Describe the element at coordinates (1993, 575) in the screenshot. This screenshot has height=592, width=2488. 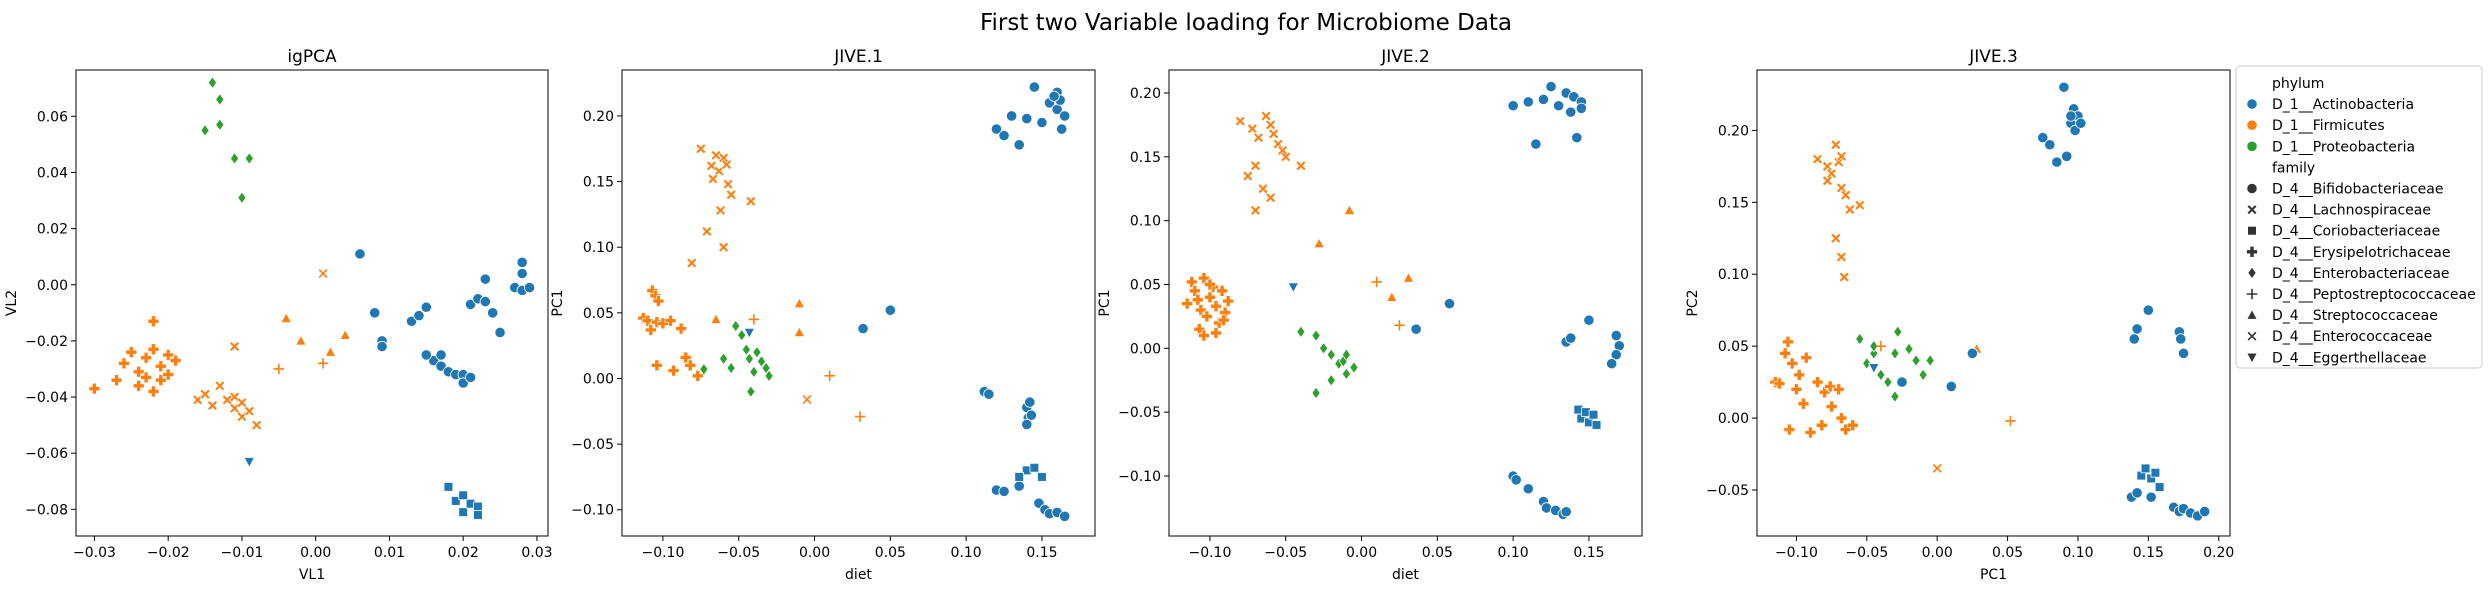
I see `x-axis-label: PC1` at that location.